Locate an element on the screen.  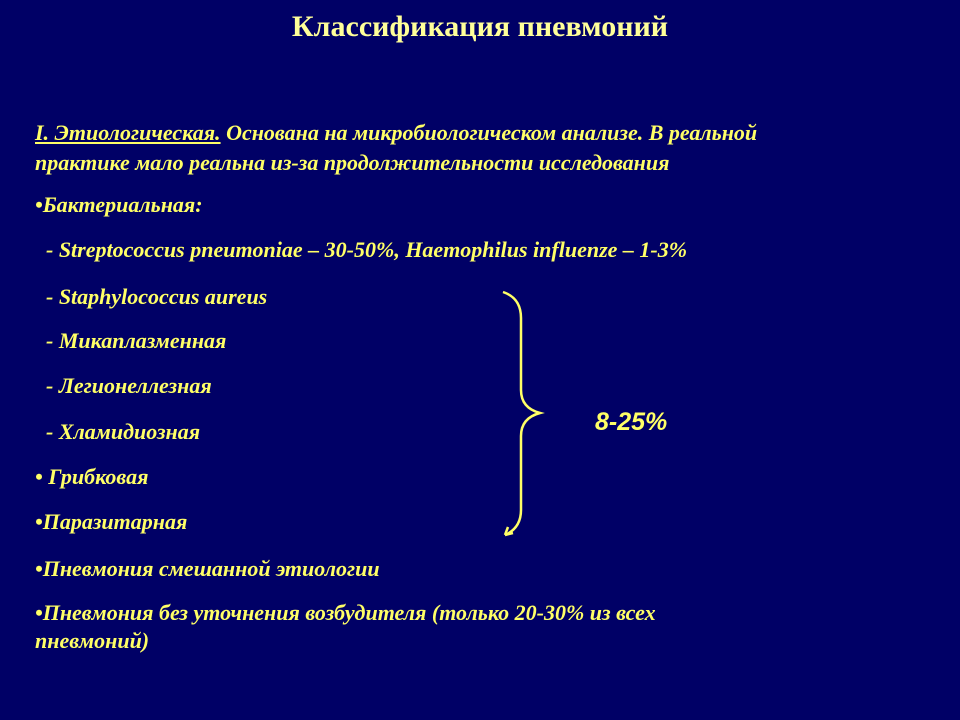
slide-title: Классификация пневмоний is located at coordinates (480, 26).